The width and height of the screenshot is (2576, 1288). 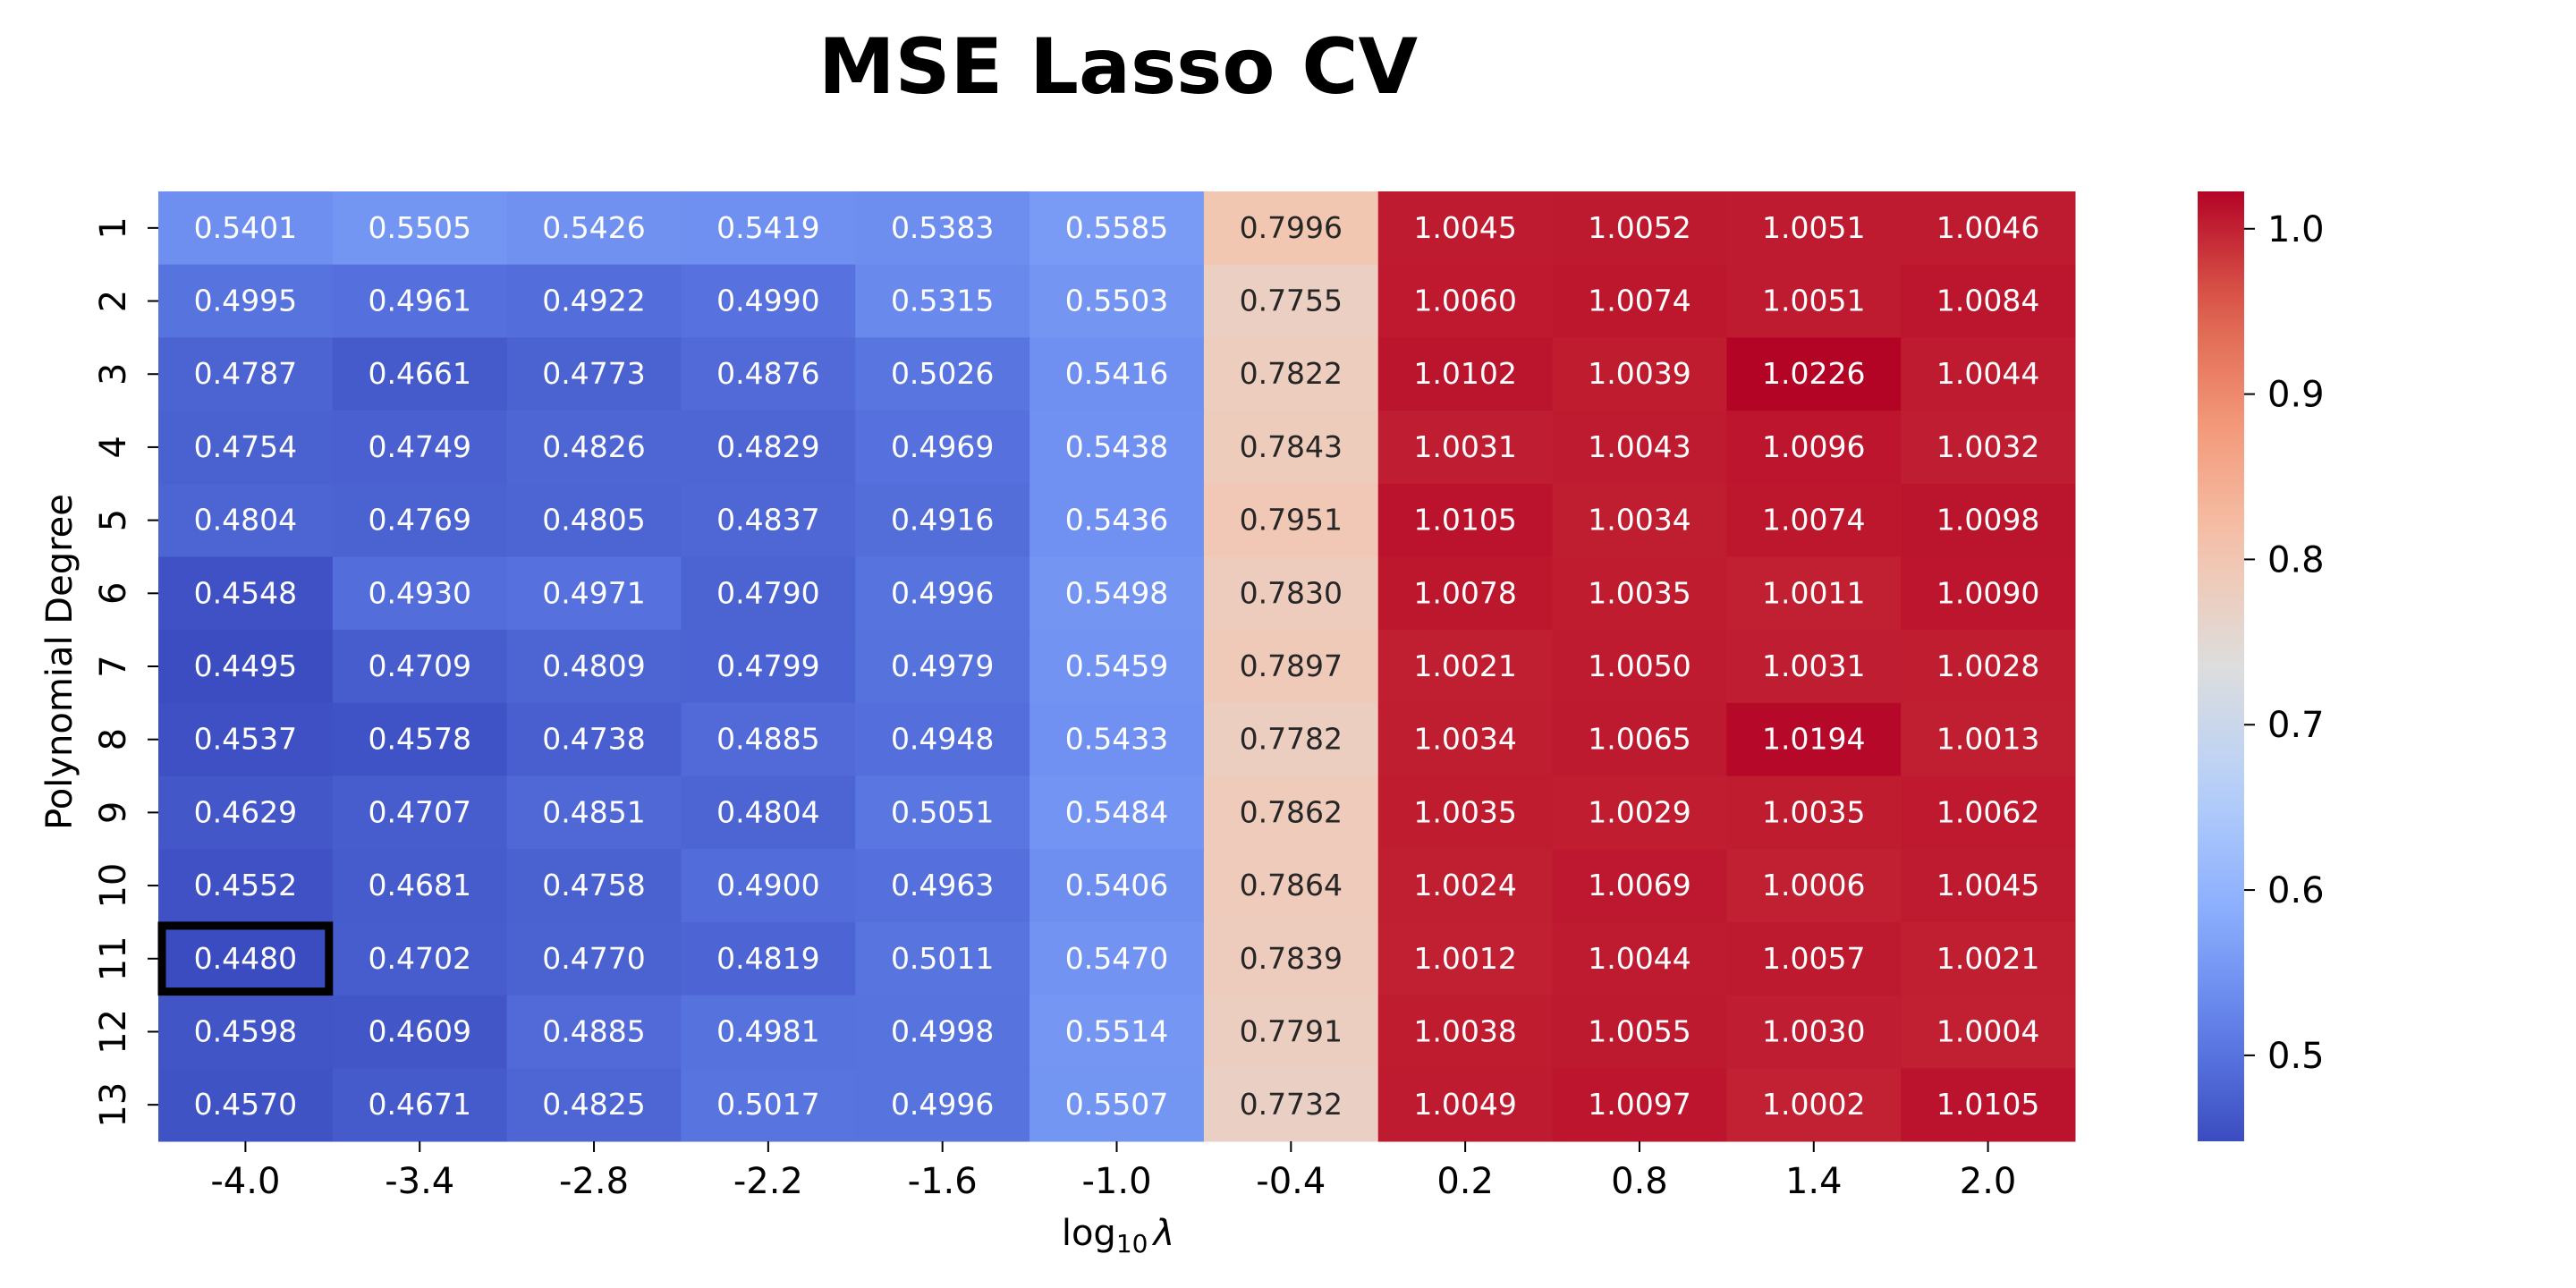 What do you see at coordinates (1291, 739) in the screenshot?
I see `cell-value-label: 0.7782` at bounding box center [1291, 739].